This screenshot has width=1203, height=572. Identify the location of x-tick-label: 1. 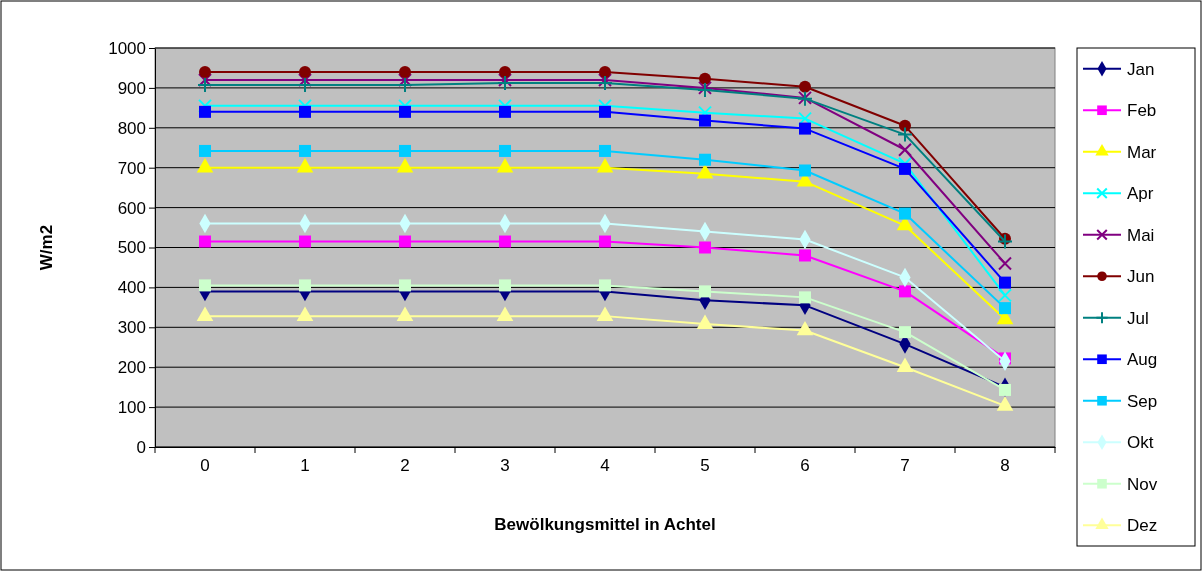
(305, 466).